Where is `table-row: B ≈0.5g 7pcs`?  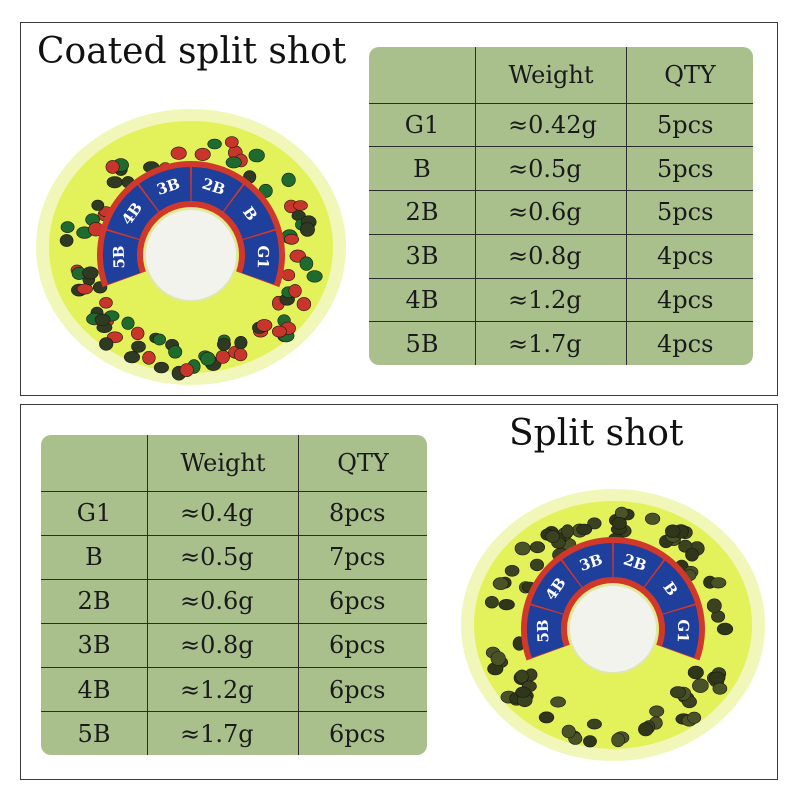 table-row: B ≈0.5g 7pcs is located at coordinates (234, 557).